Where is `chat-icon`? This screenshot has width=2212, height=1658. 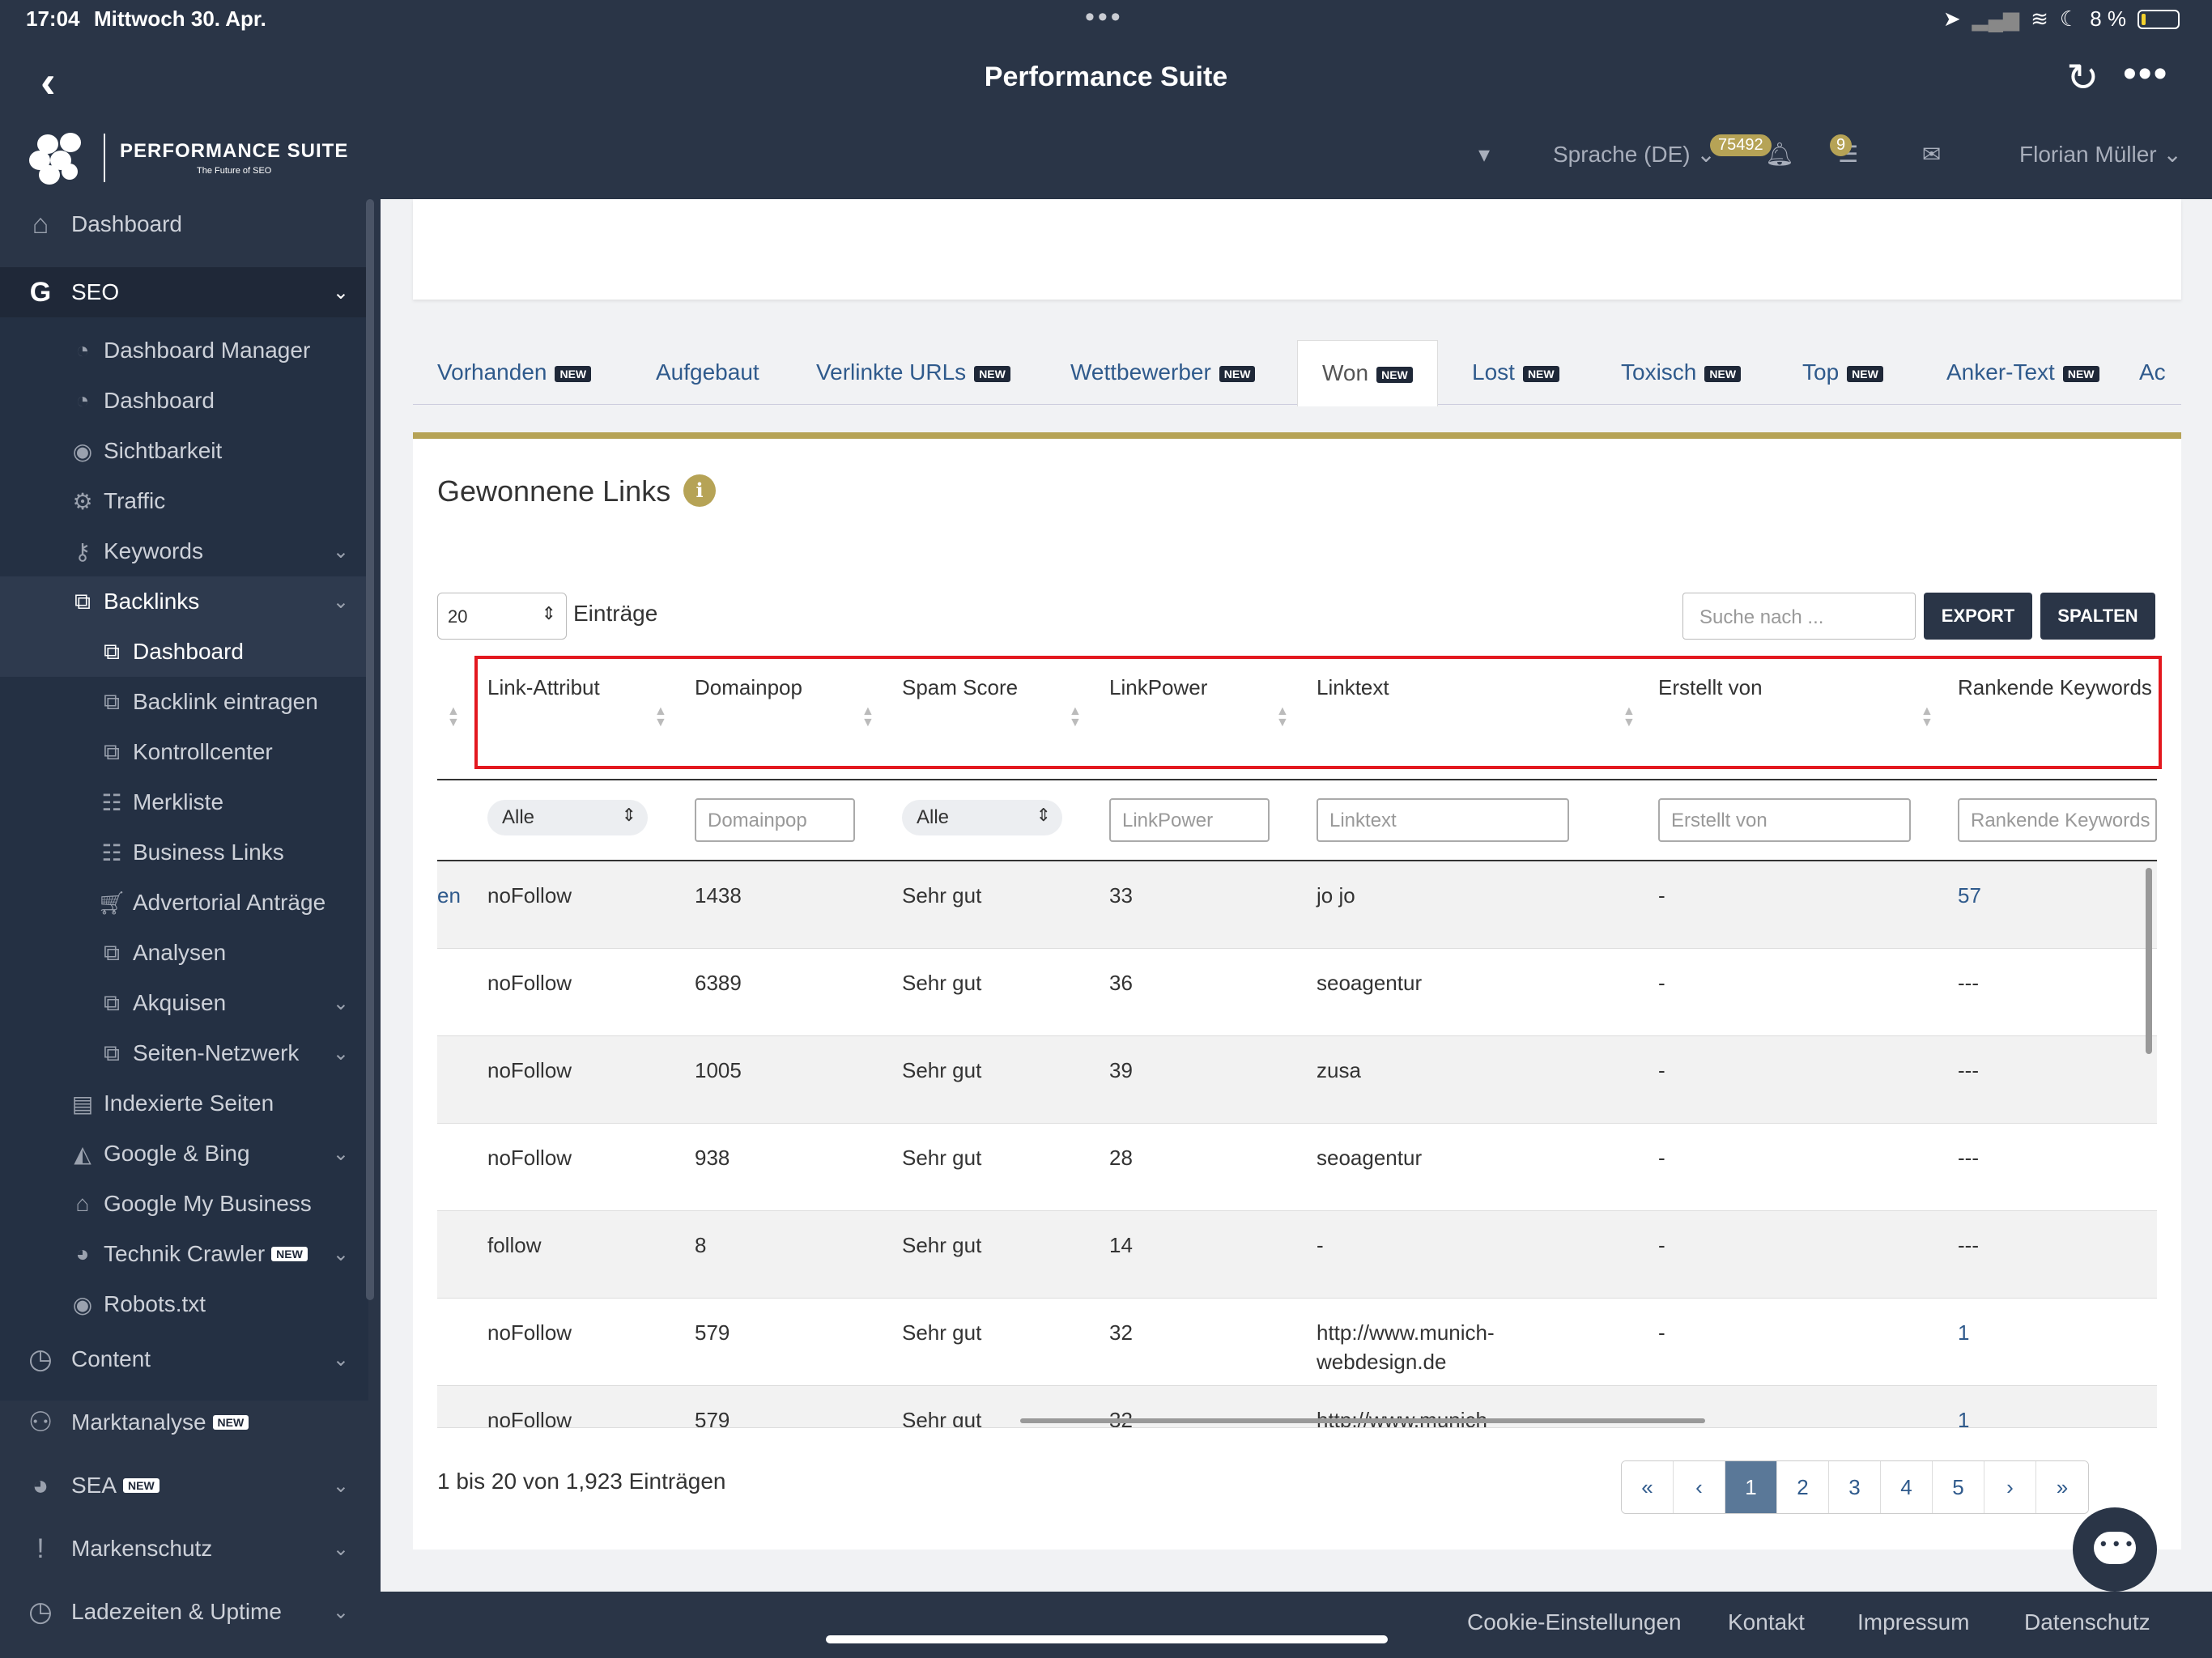
chat-icon is located at coordinates (2115, 1548).